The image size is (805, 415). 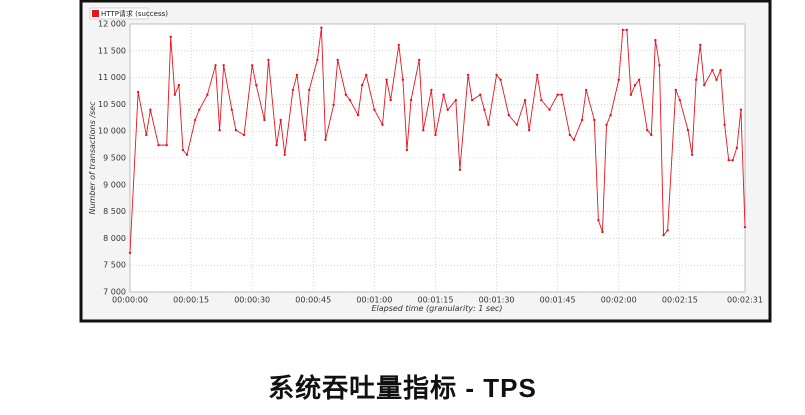 I want to click on y-tick-label: 7 500, so click(x=114, y=265).